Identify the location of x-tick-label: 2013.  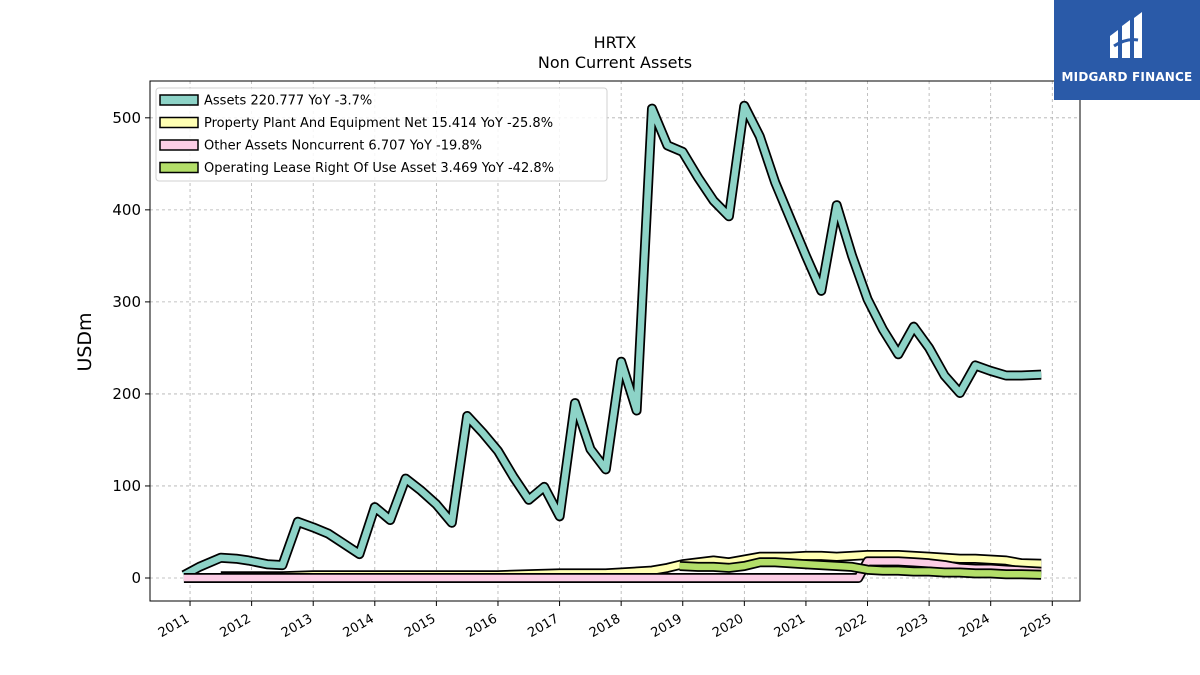
(297, 626).